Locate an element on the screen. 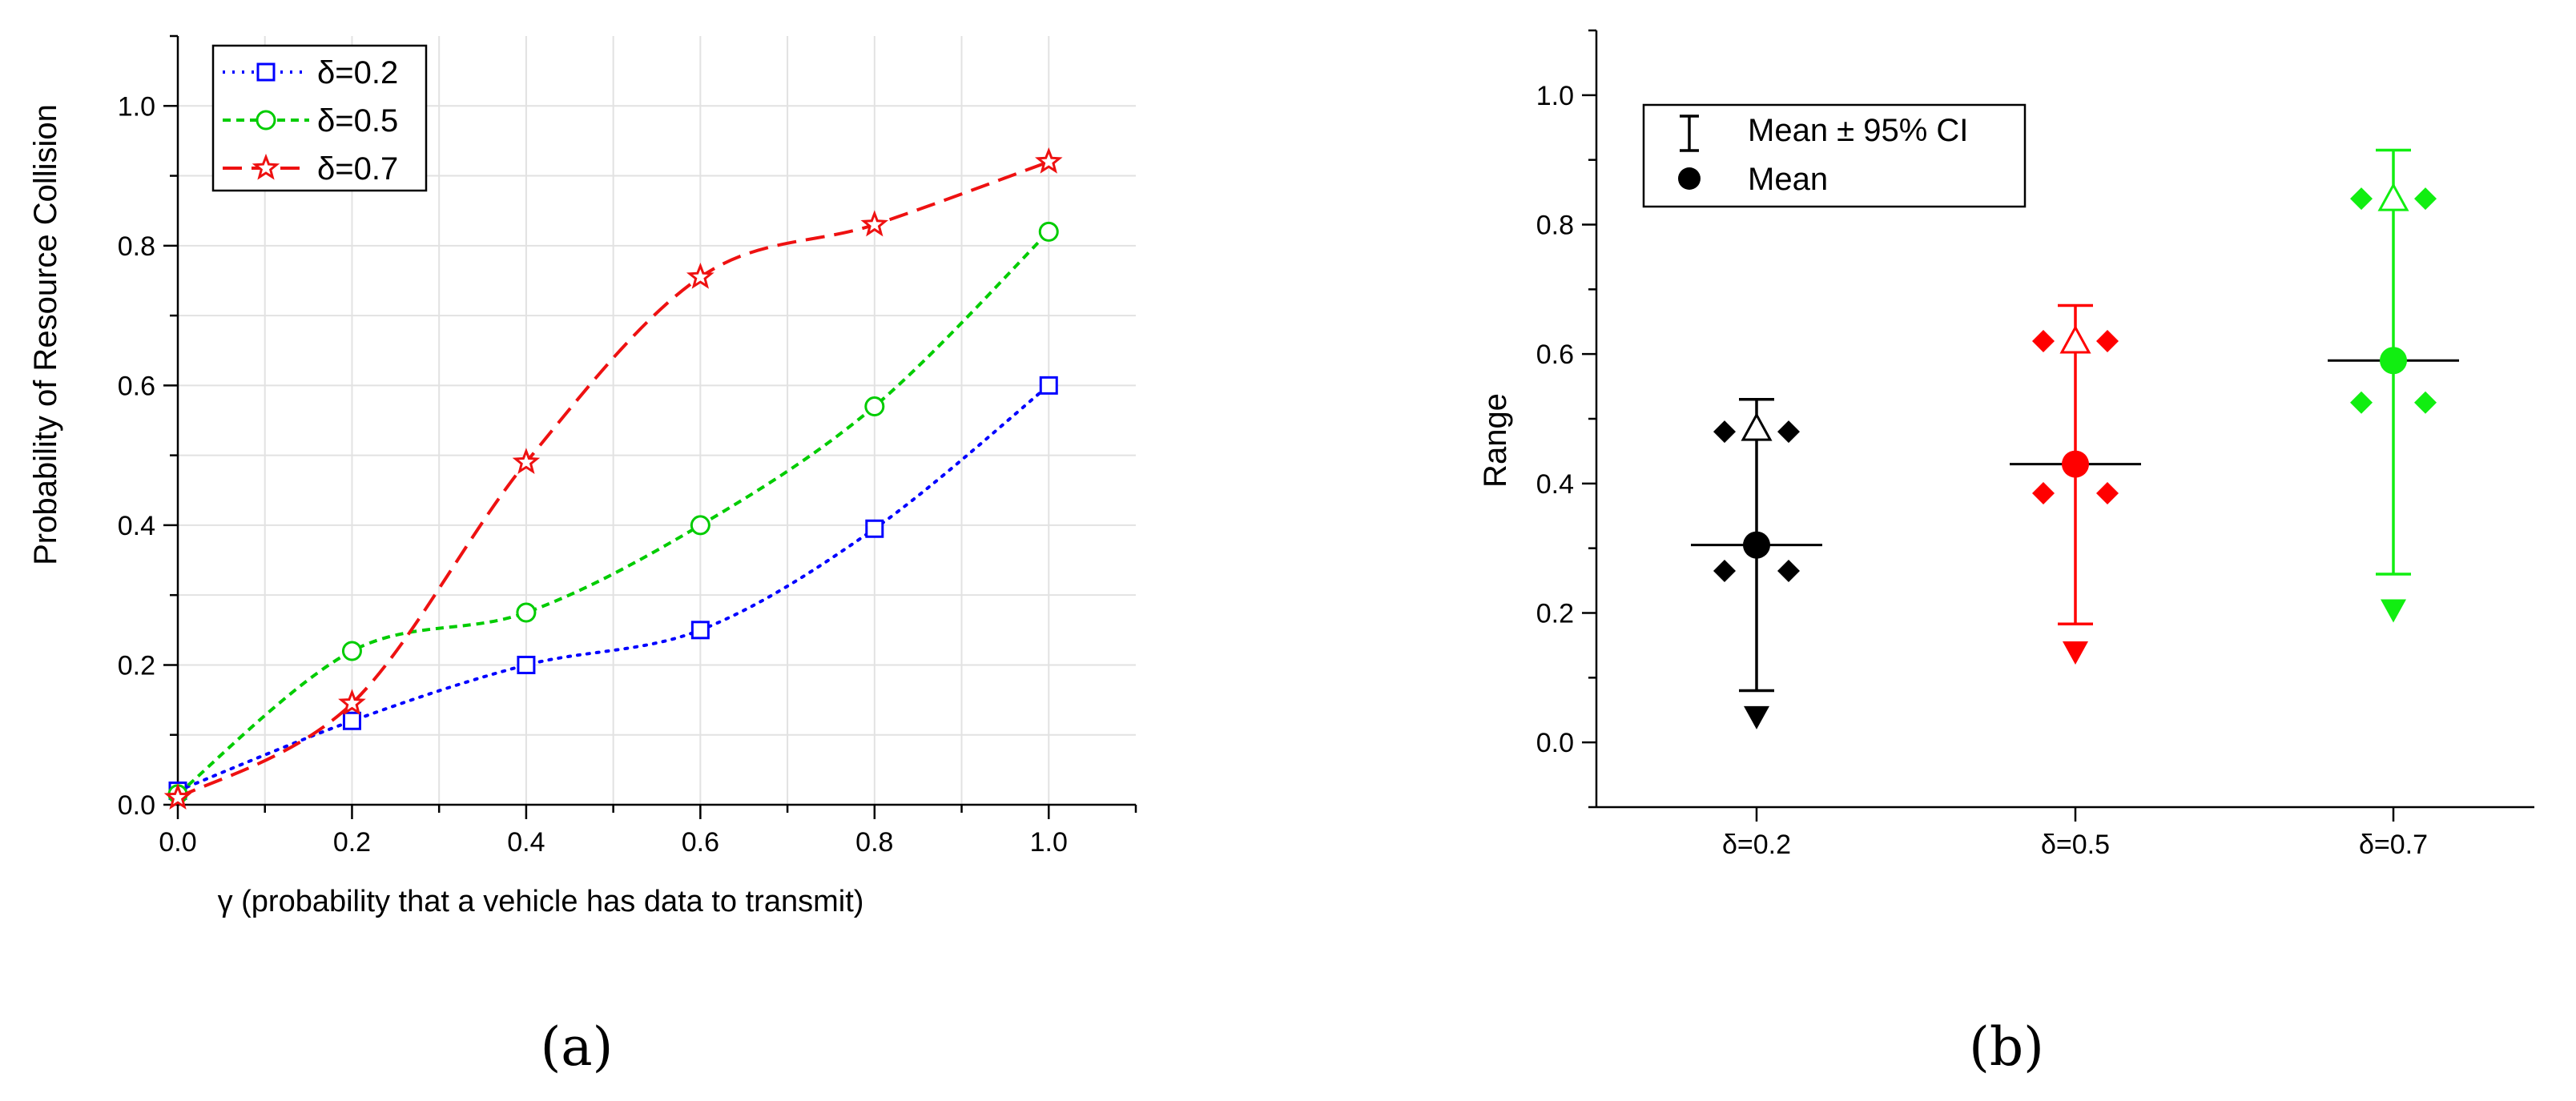 This screenshot has height=1101, width=2576. legend-label: δ=0.7 is located at coordinates (357, 169).